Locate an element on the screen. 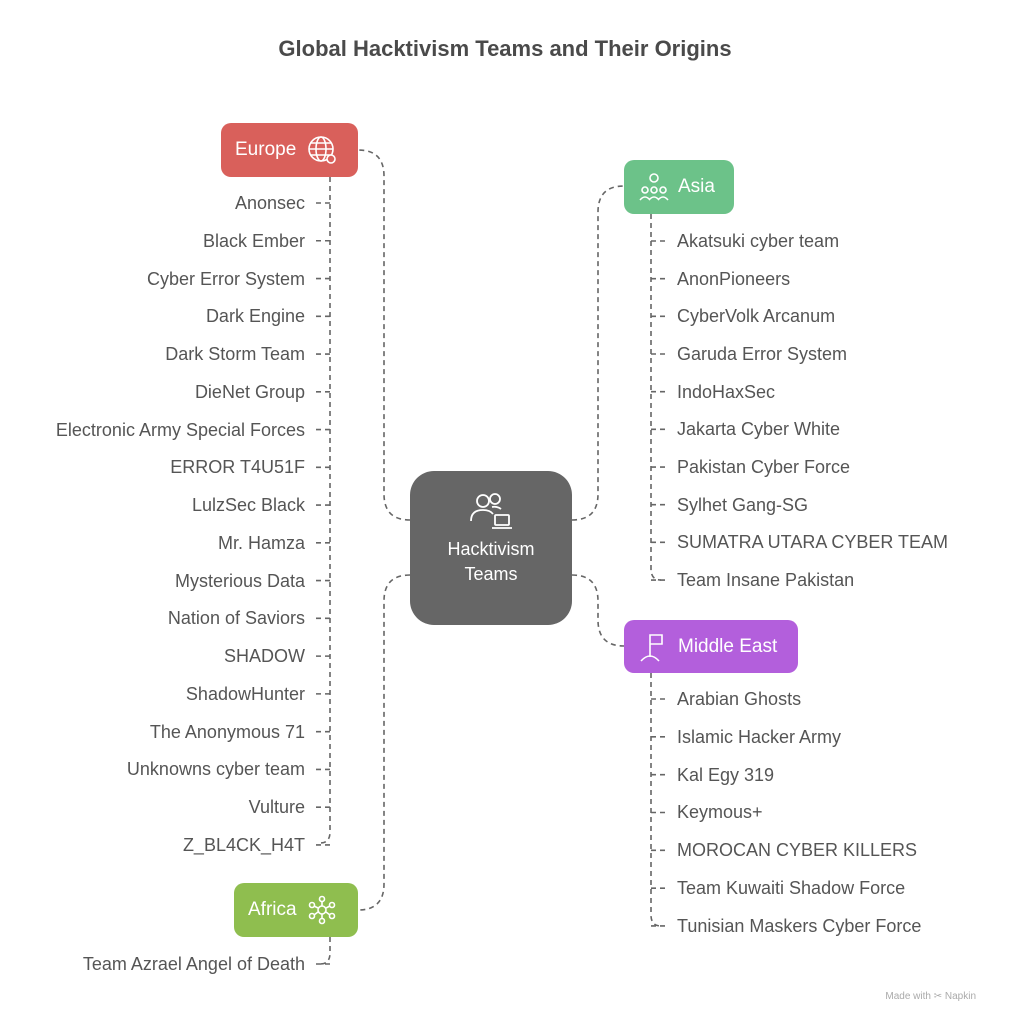 Image resolution: width=1010 pixels, height=1012 pixels. team-item-europe: Electronic Army Special Forces is located at coordinates (180, 429).